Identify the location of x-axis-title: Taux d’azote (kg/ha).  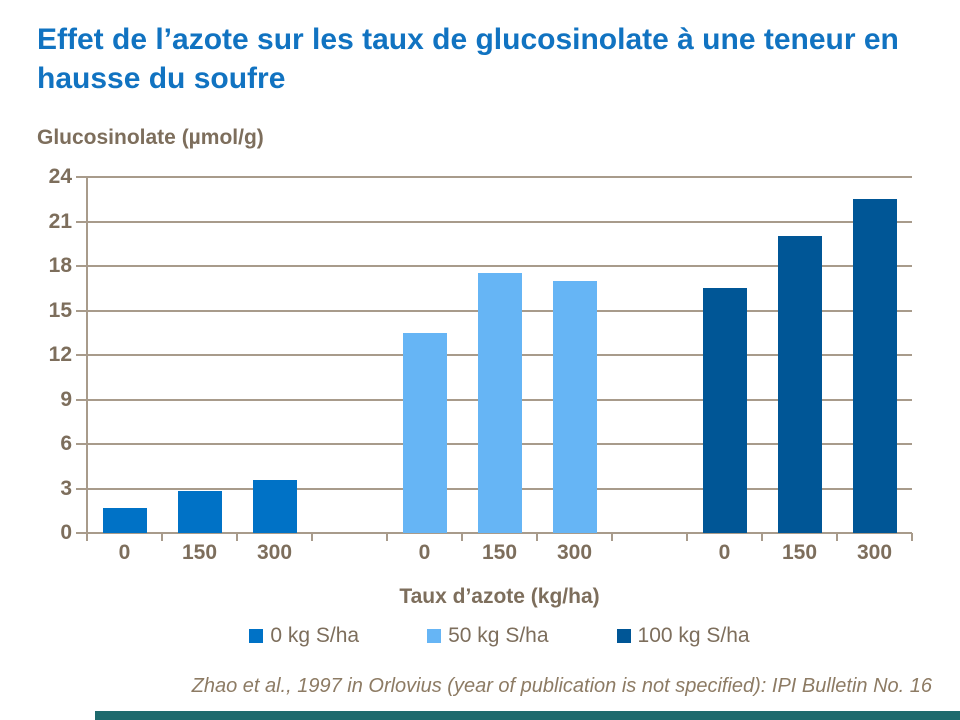
(499, 596).